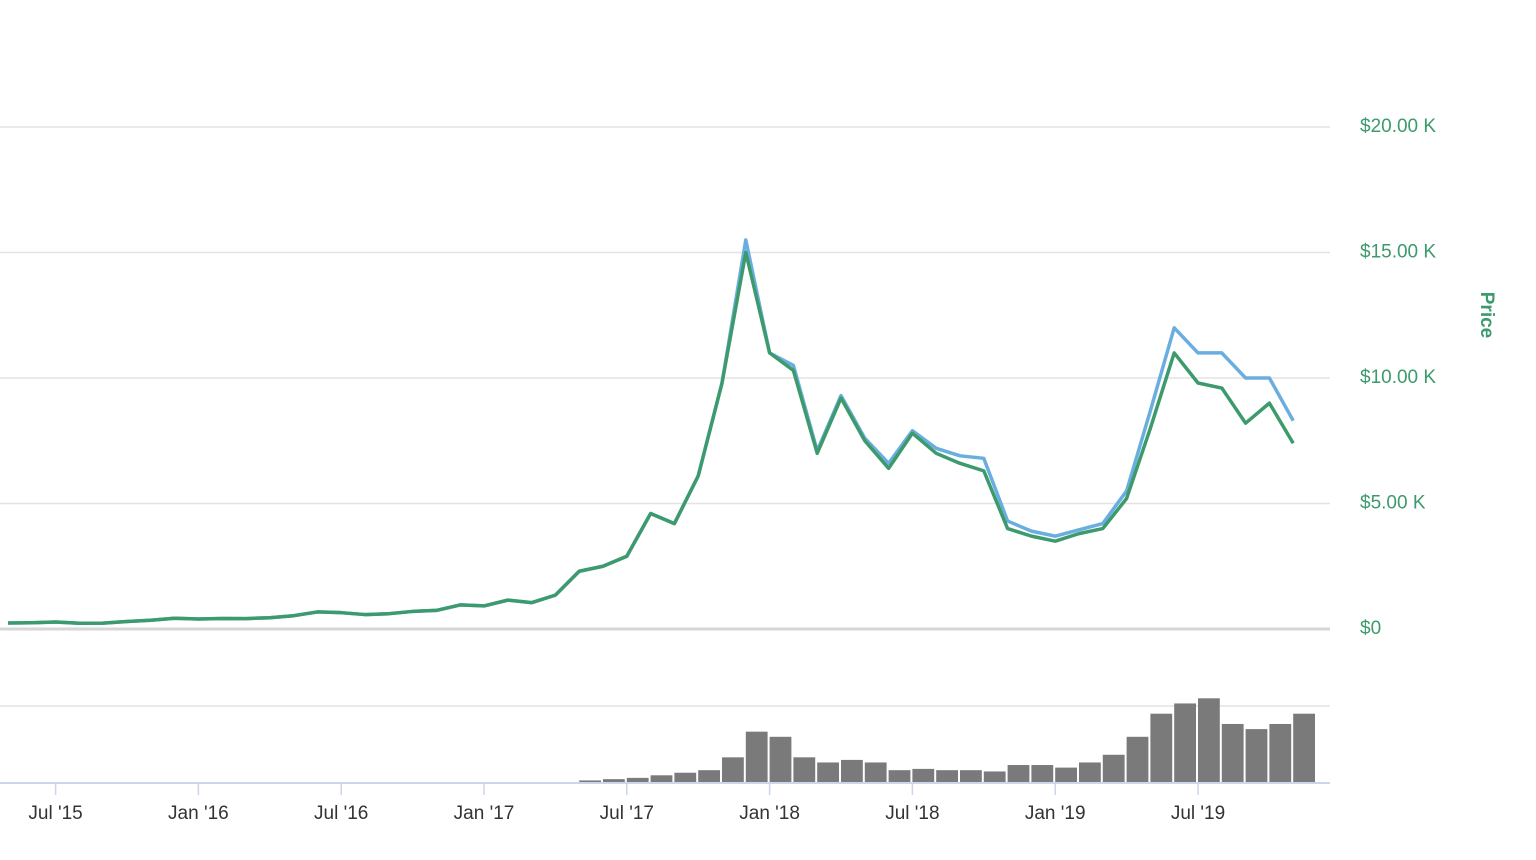  What do you see at coordinates (769, 813) in the screenshot?
I see `x-tick-label: Jan '18` at bounding box center [769, 813].